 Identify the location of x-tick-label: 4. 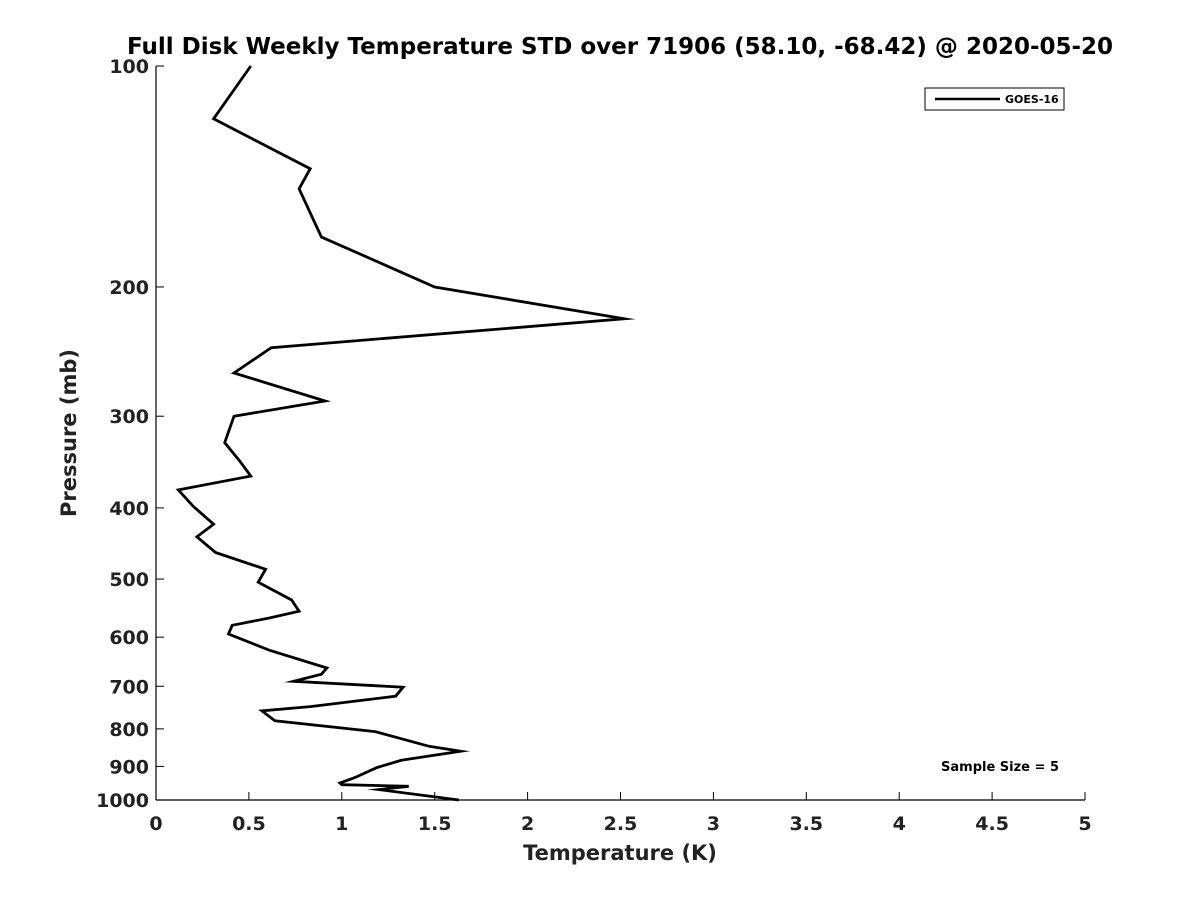
(899, 824).